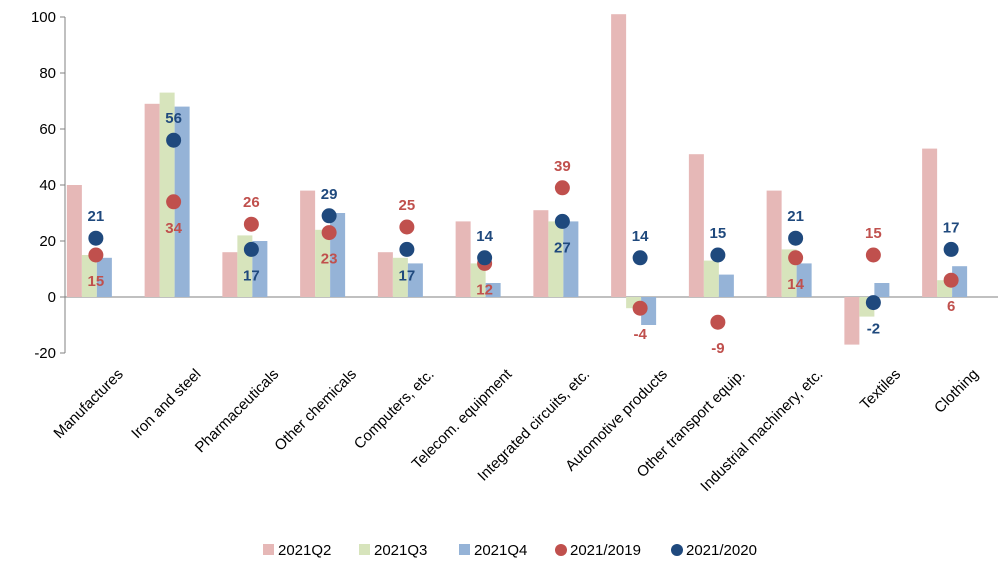 The image size is (1000, 569). I want to click on y-tick-label: 0, so click(52, 297).